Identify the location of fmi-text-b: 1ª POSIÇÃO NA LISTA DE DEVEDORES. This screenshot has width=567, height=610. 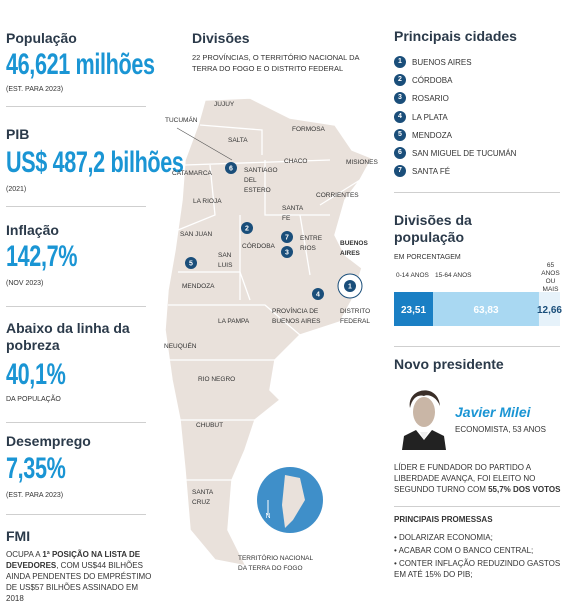
(73, 560).